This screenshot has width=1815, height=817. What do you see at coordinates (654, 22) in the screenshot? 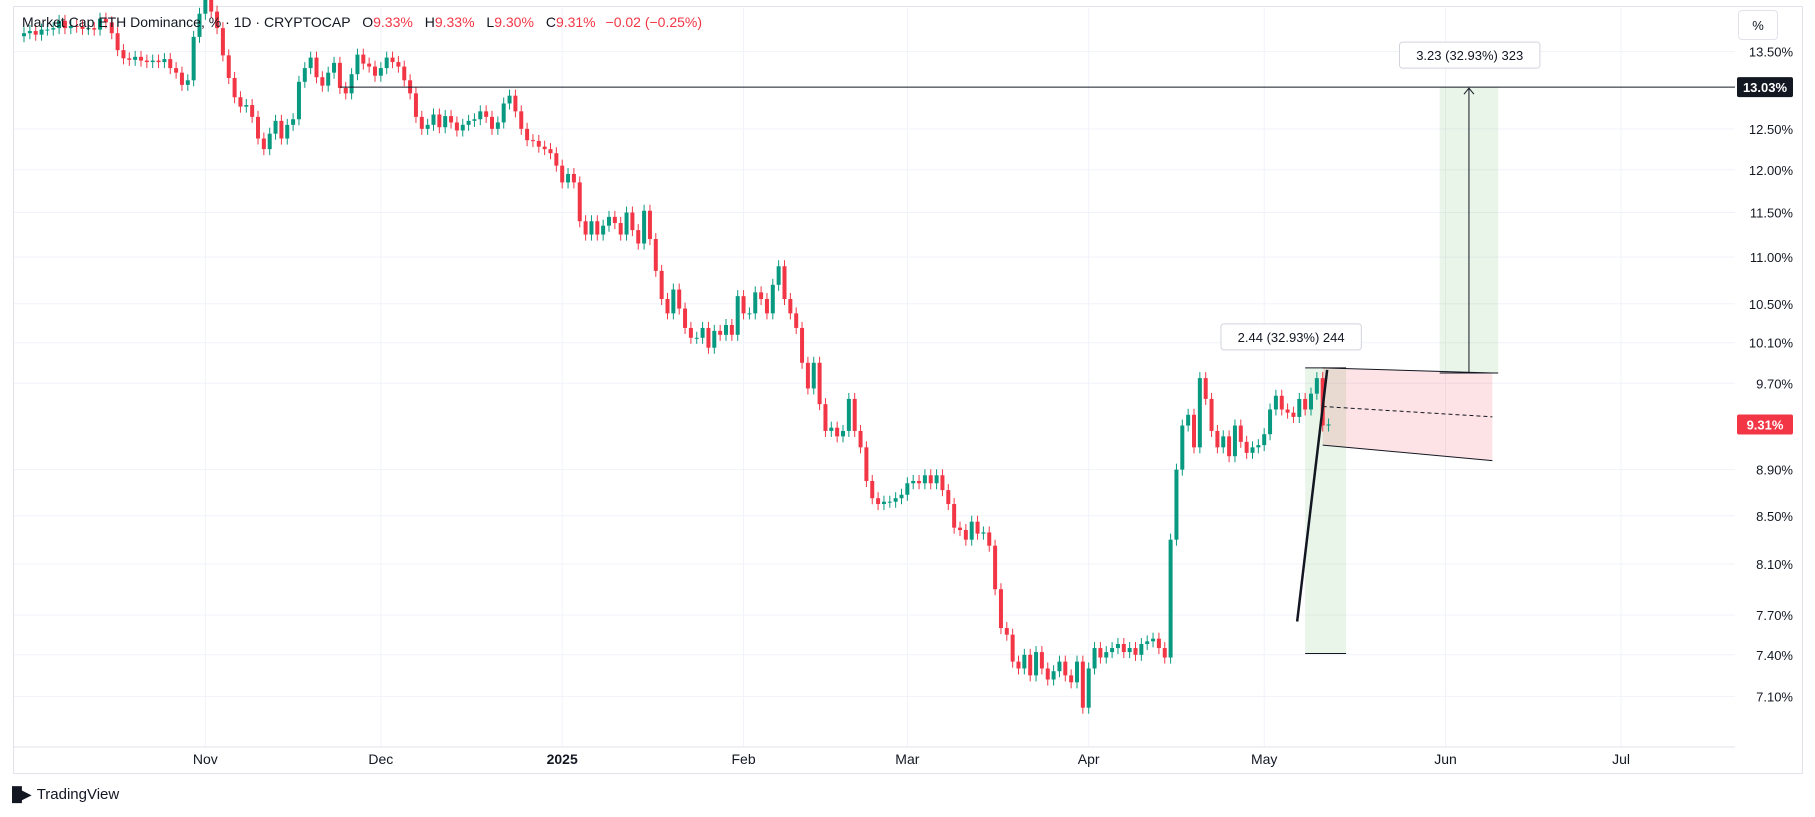
I see `change-value: −0.02 (−0.25%)` at bounding box center [654, 22].